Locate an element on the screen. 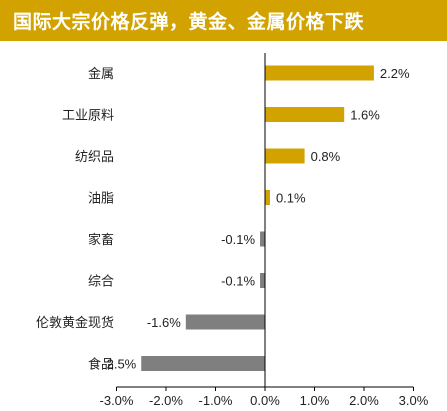 This screenshot has height=411, width=447. chart-title: 国际大宗价格反弹，黄金、金属价格下跌 is located at coordinates (223, 20).